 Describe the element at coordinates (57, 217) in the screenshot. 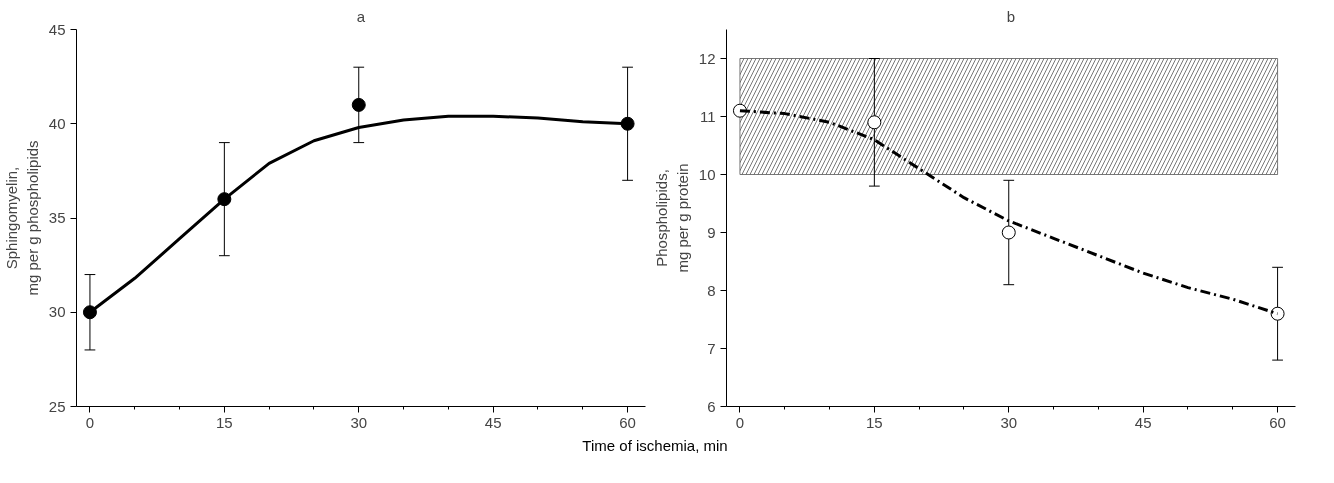

I see `y-tick-label: 35` at that location.